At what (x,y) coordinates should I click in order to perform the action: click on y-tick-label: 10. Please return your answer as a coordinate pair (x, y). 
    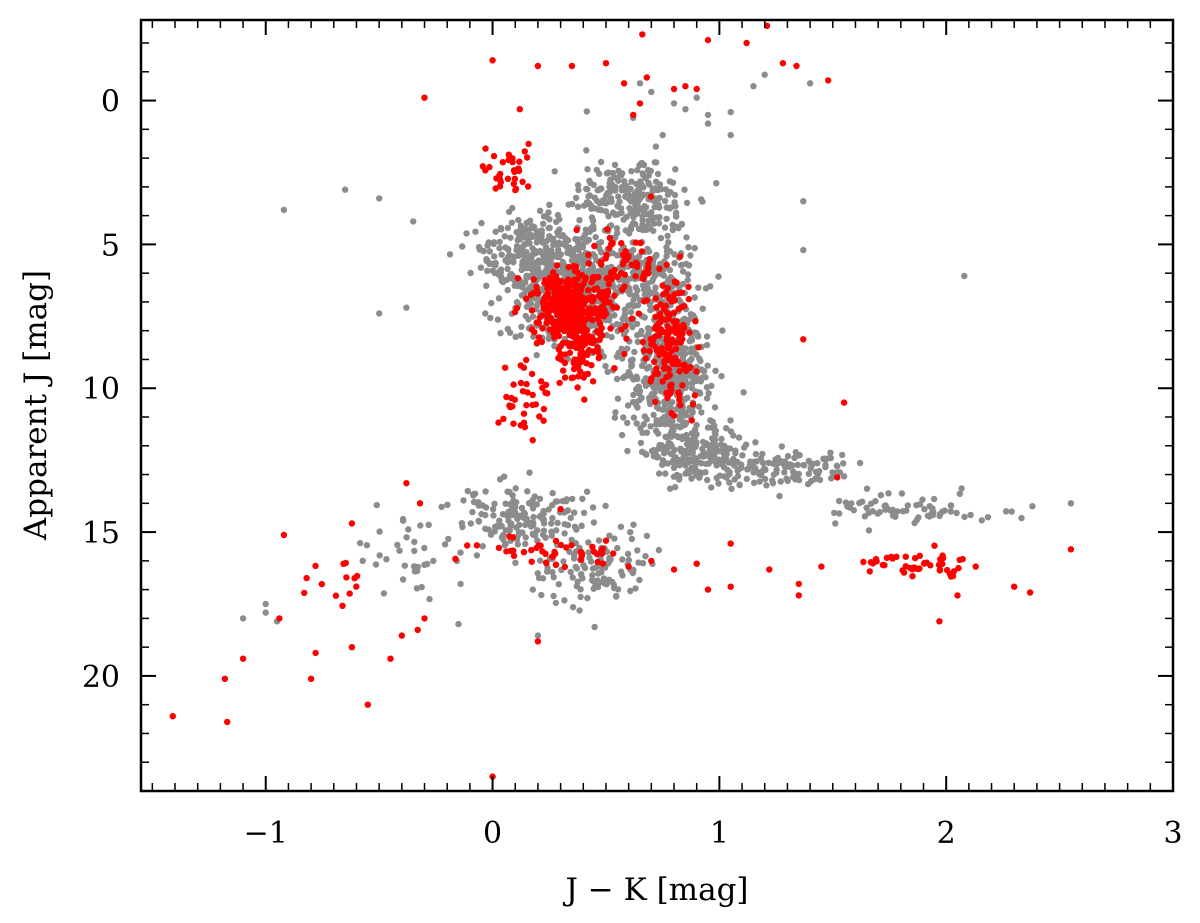
    Looking at the image, I should click on (101, 389).